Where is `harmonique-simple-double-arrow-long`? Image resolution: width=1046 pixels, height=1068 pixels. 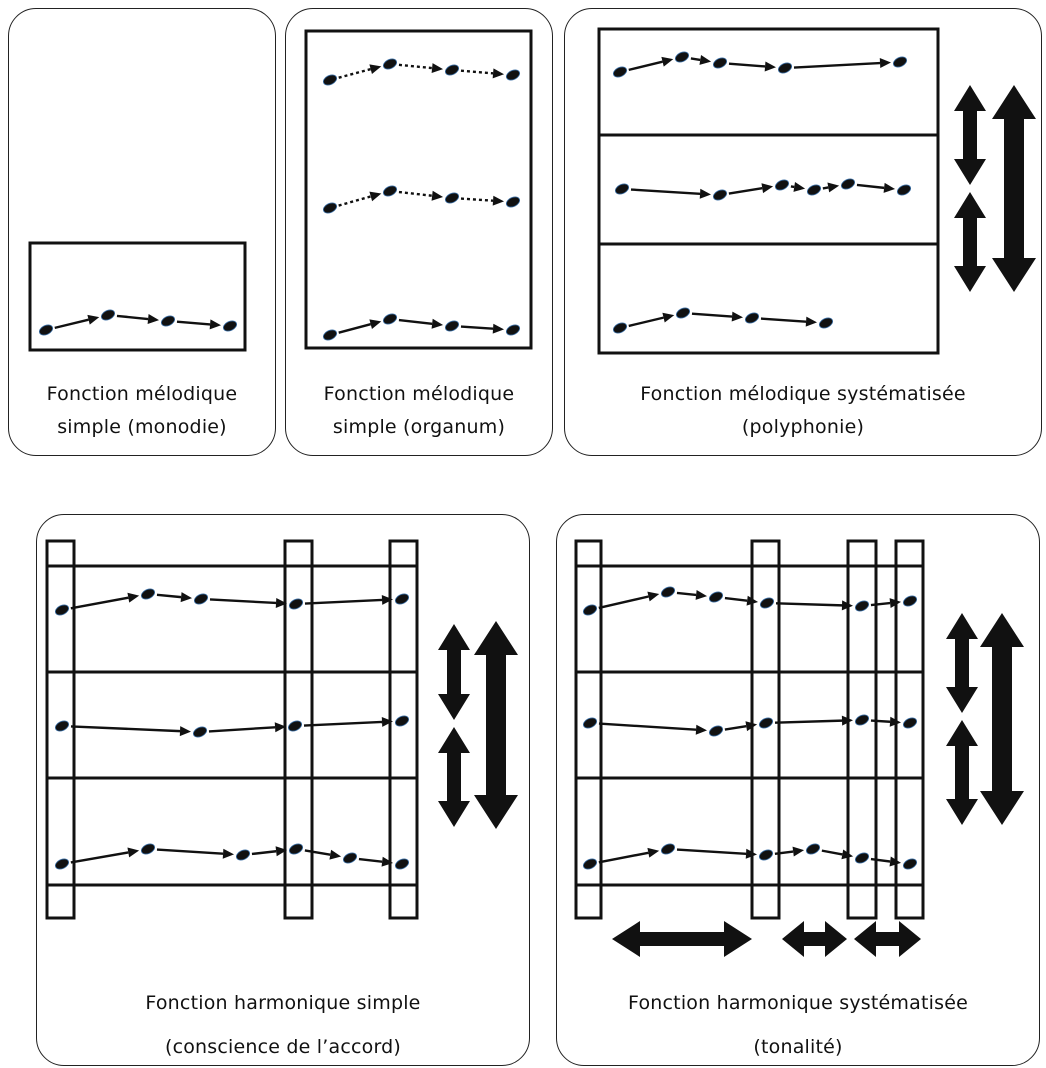
harmonique-simple-double-arrow-long is located at coordinates (496, 725).